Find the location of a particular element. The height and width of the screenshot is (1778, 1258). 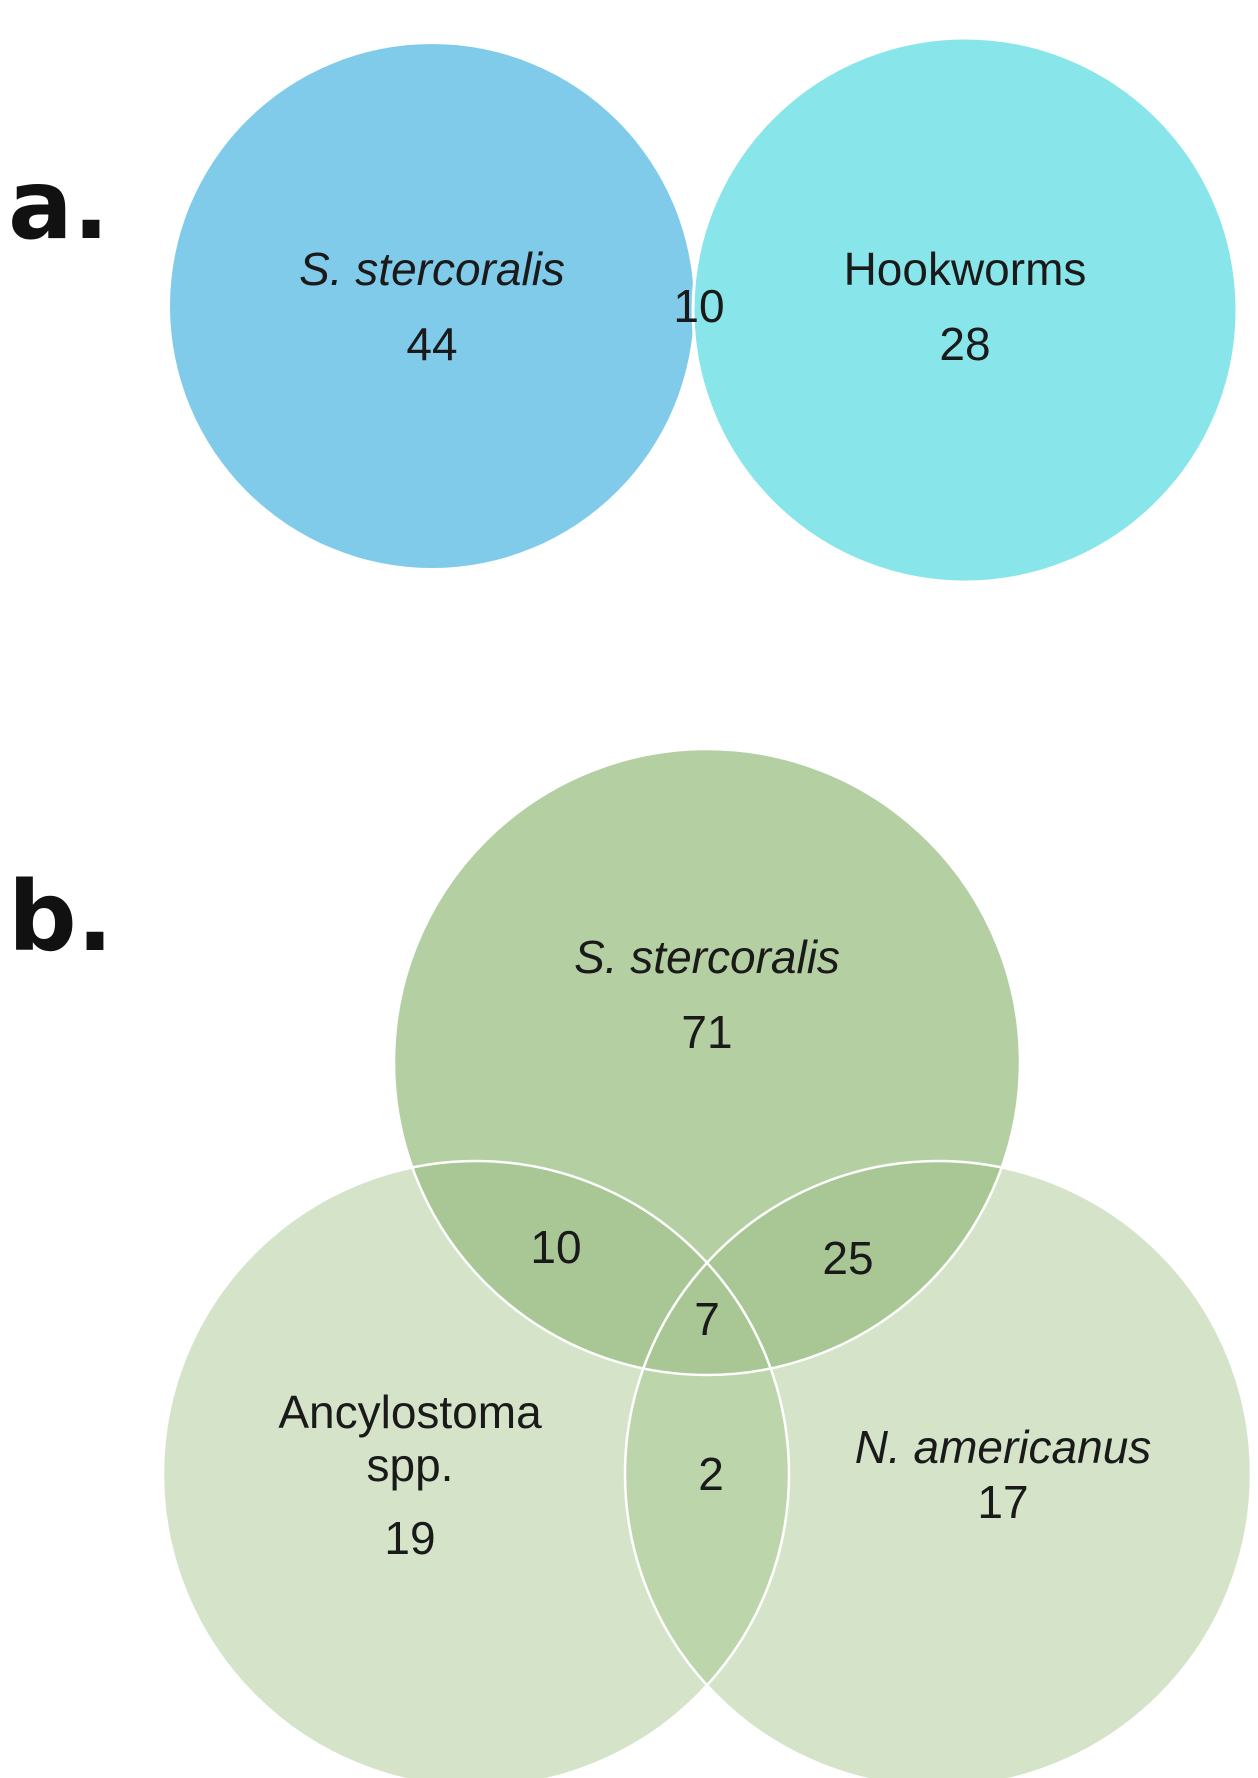

venn-a-circle-stercoralis is located at coordinates (432, 306).